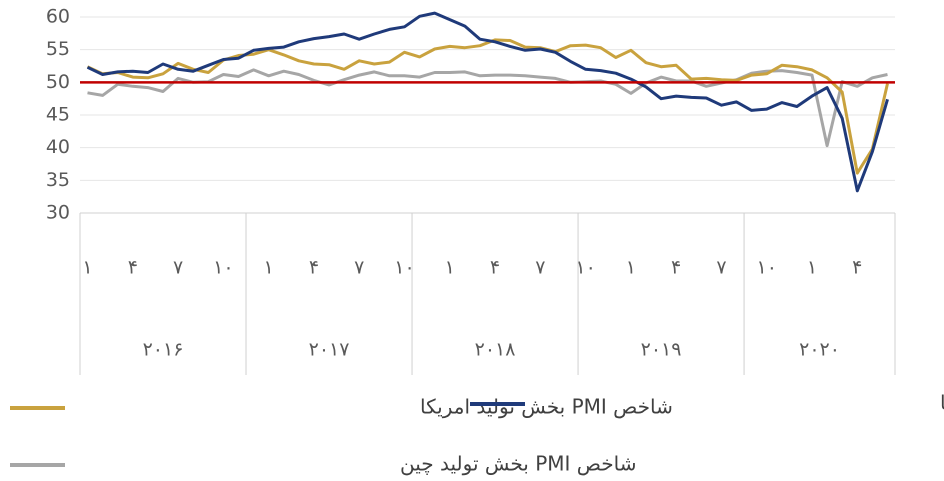 The image size is (944, 481). What do you see at coordinates (495, 350) in the screenshot?
I see `x-group-label: ۲۰۱۸` at bounding box center [495, 350].